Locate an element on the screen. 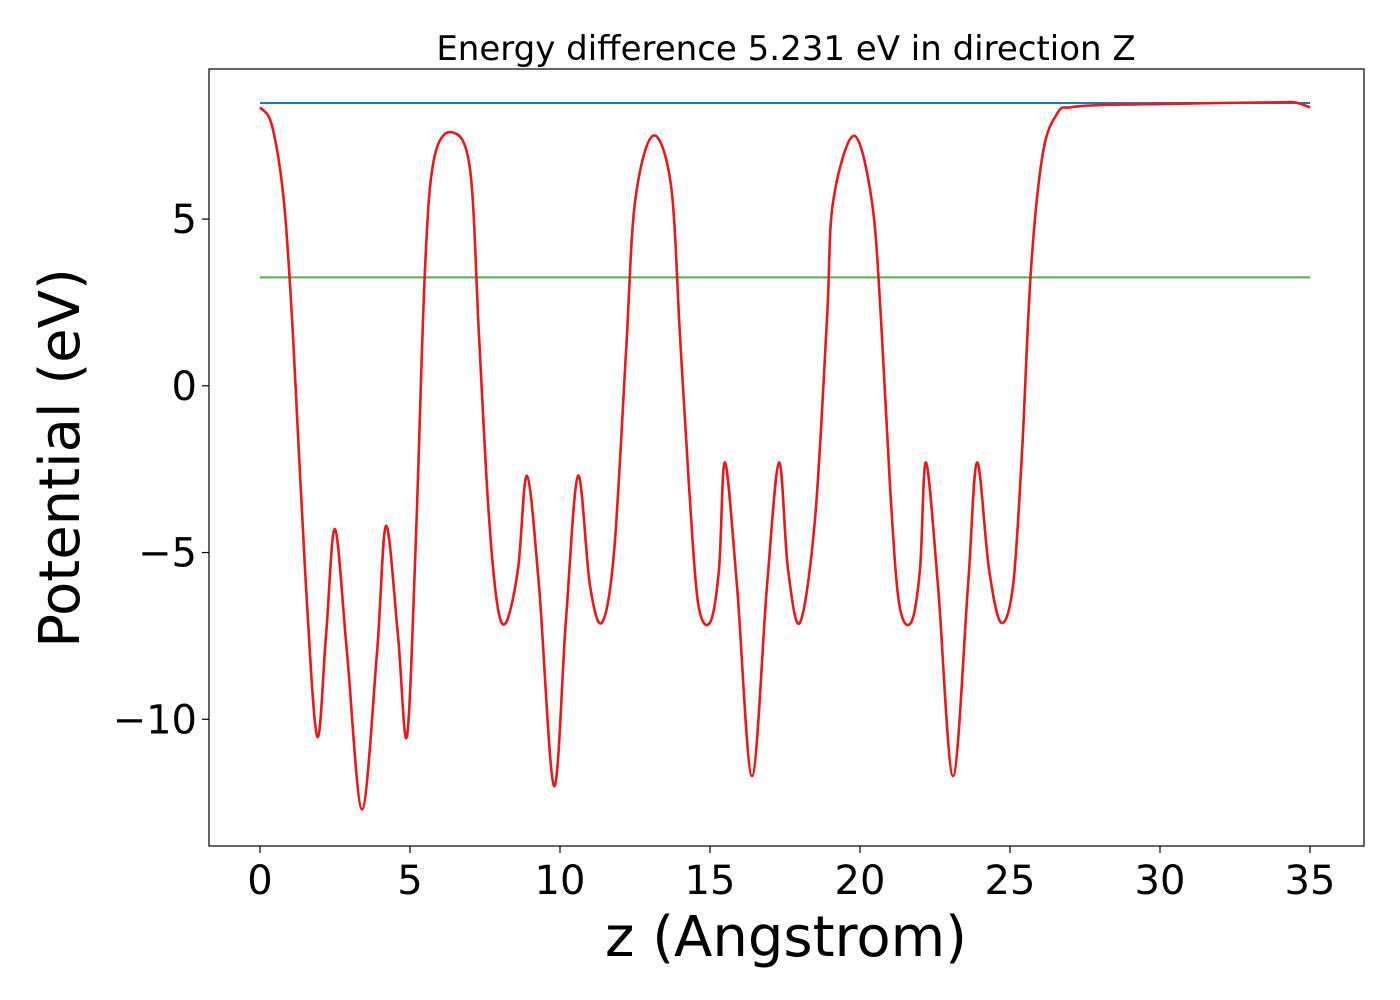  x-tick-label: 35 is located at coordinates (1310, 881).